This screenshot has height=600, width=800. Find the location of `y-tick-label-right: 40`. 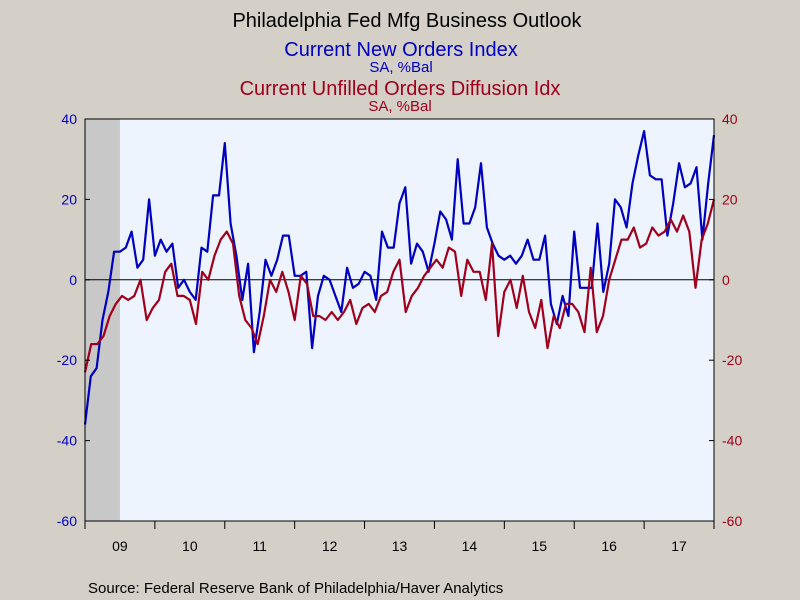

y-tick-label-right: 40 is located at coordinates (730, 119).